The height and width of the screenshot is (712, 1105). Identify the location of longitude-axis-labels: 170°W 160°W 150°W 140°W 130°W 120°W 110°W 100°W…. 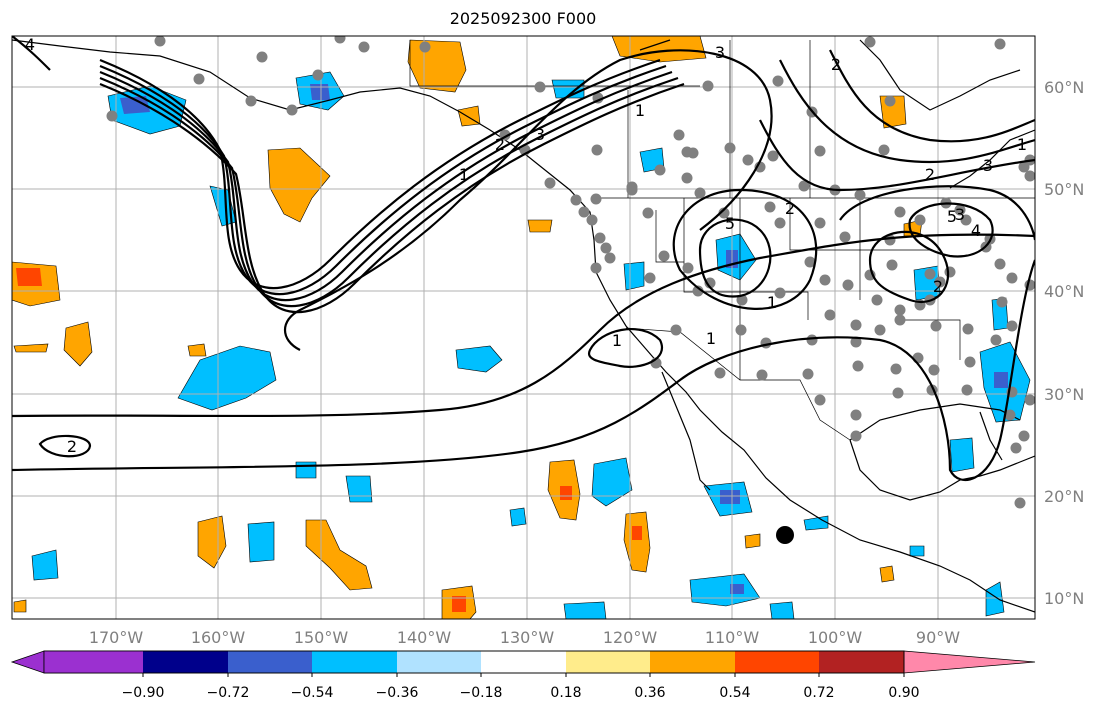
(524, 637).